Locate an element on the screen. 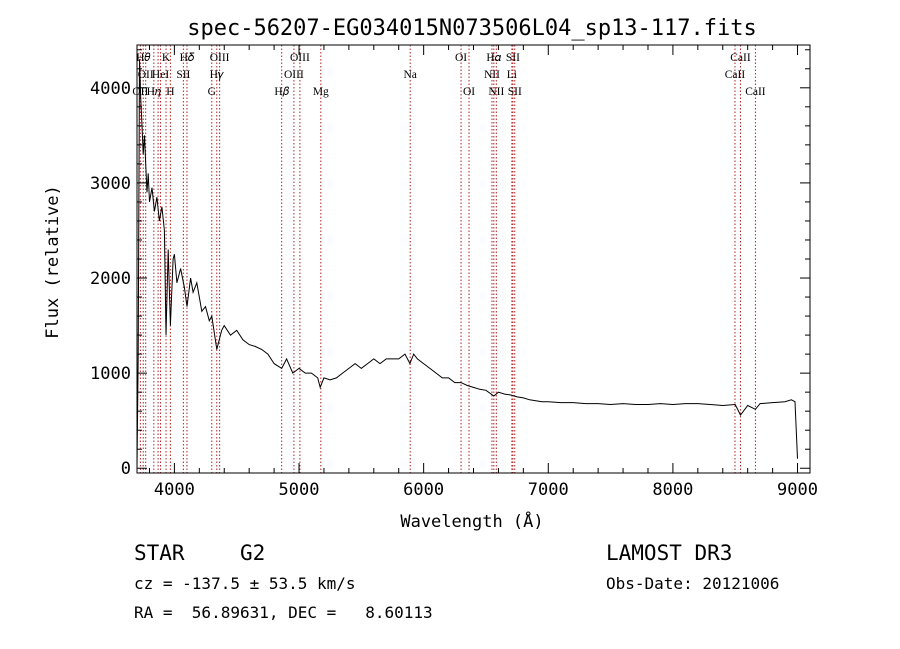 The width and height of the screenshot is (900, 649). redshift-cz: cz = -137.5 ± 53.5 km/s is located at coordinates (245, 583).